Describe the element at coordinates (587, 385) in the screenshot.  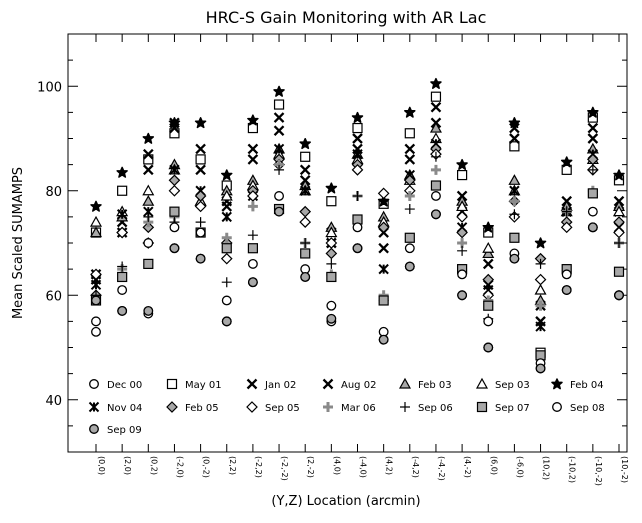
I see `legend-label: Feb 04` at that location.